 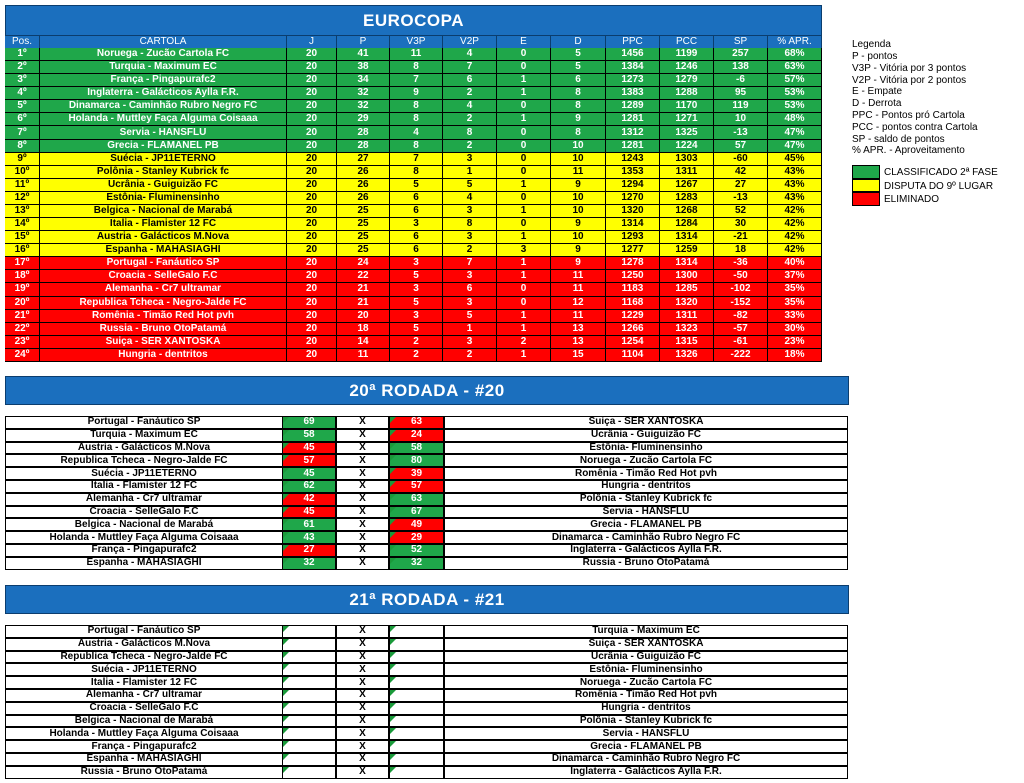 What do you see at coordinates (416, 525) in the screenshot?
I see `away-score: 49` at bounding box center [416, 525].